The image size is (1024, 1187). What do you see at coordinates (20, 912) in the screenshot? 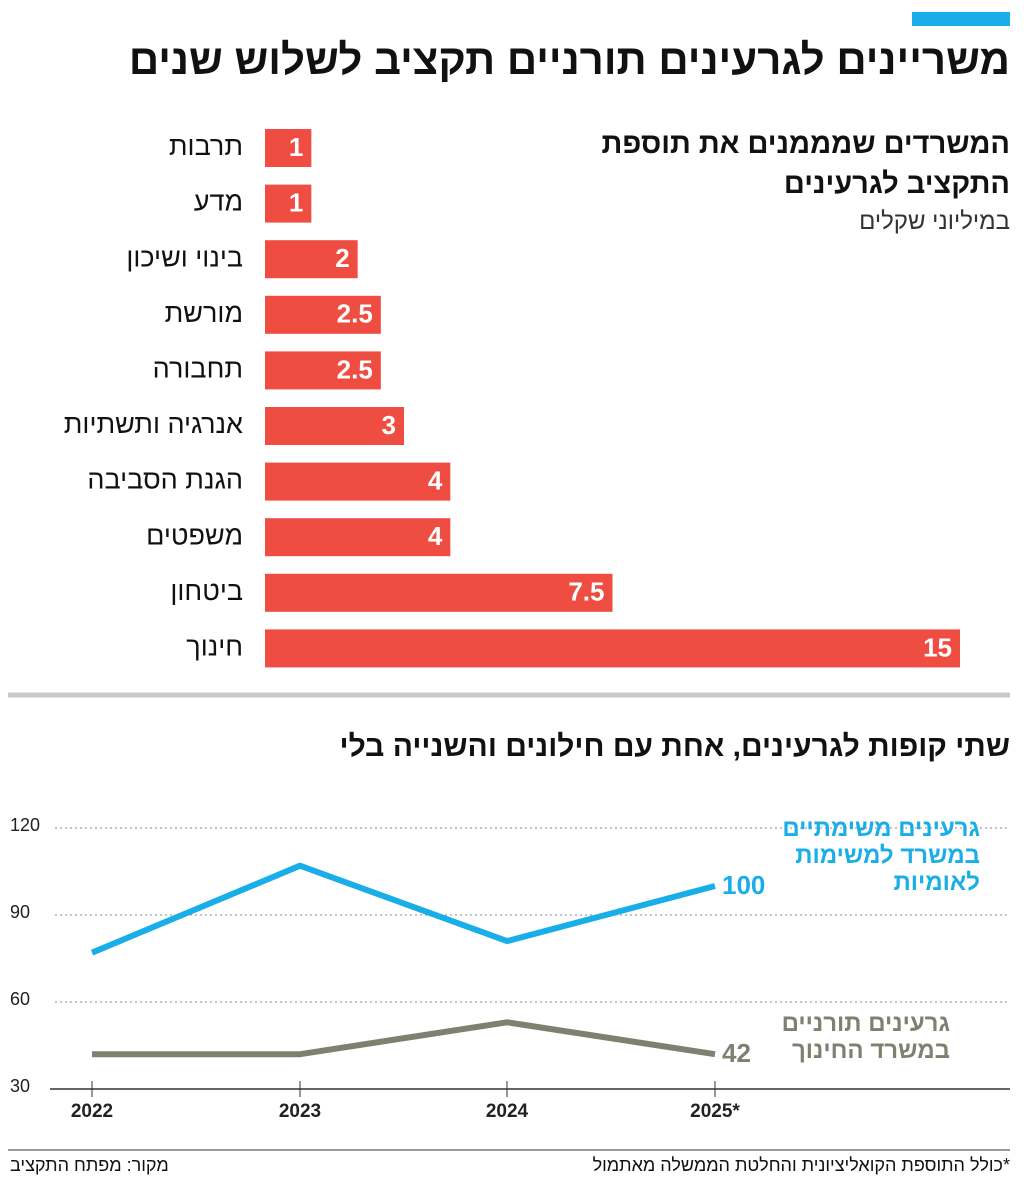
I see `y-tick-label: 90` at bounding box center [20, 912].